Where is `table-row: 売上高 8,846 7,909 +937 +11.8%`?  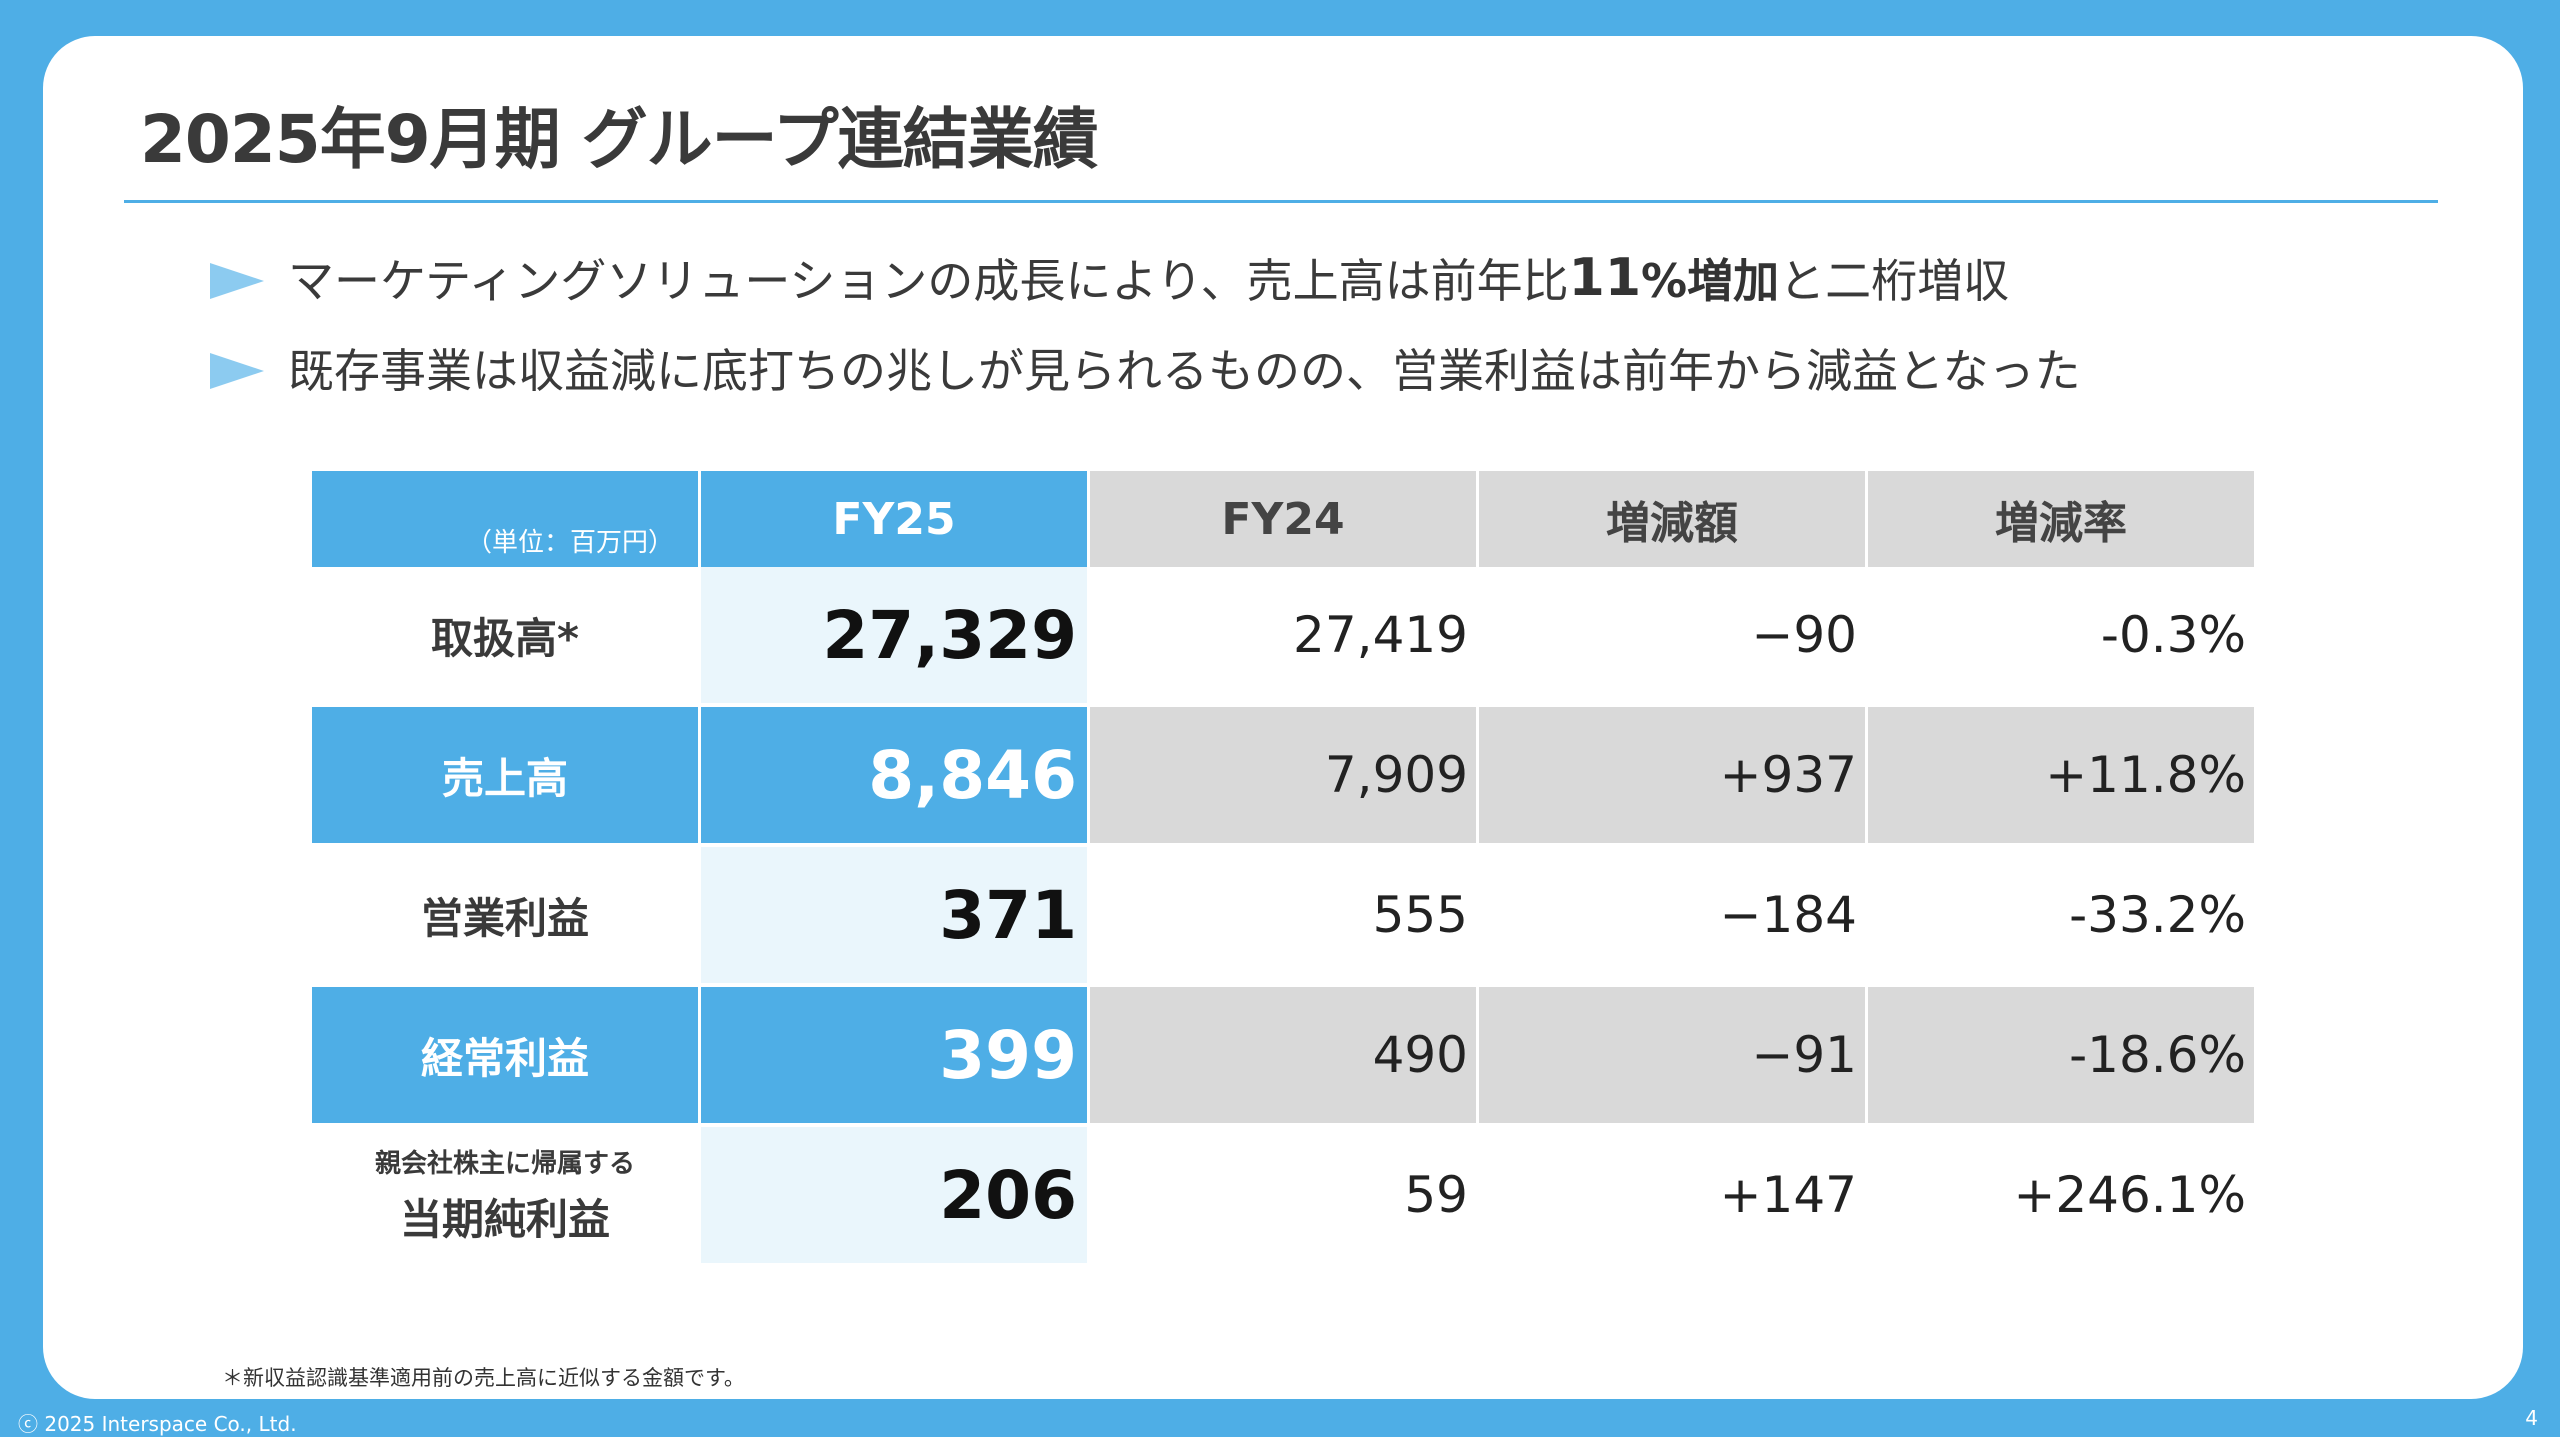
table-row: 売上高 8,846 7,909 +937 +11.8% is located at coordinates (1283, 773).